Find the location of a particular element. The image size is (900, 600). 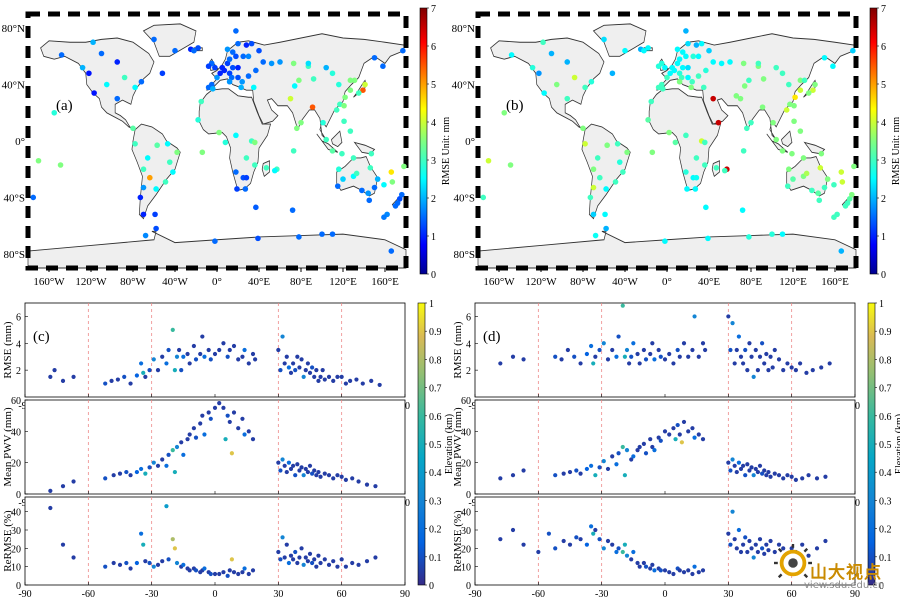

map-xtick-label: 120°E is located at coordinates (343, 282).